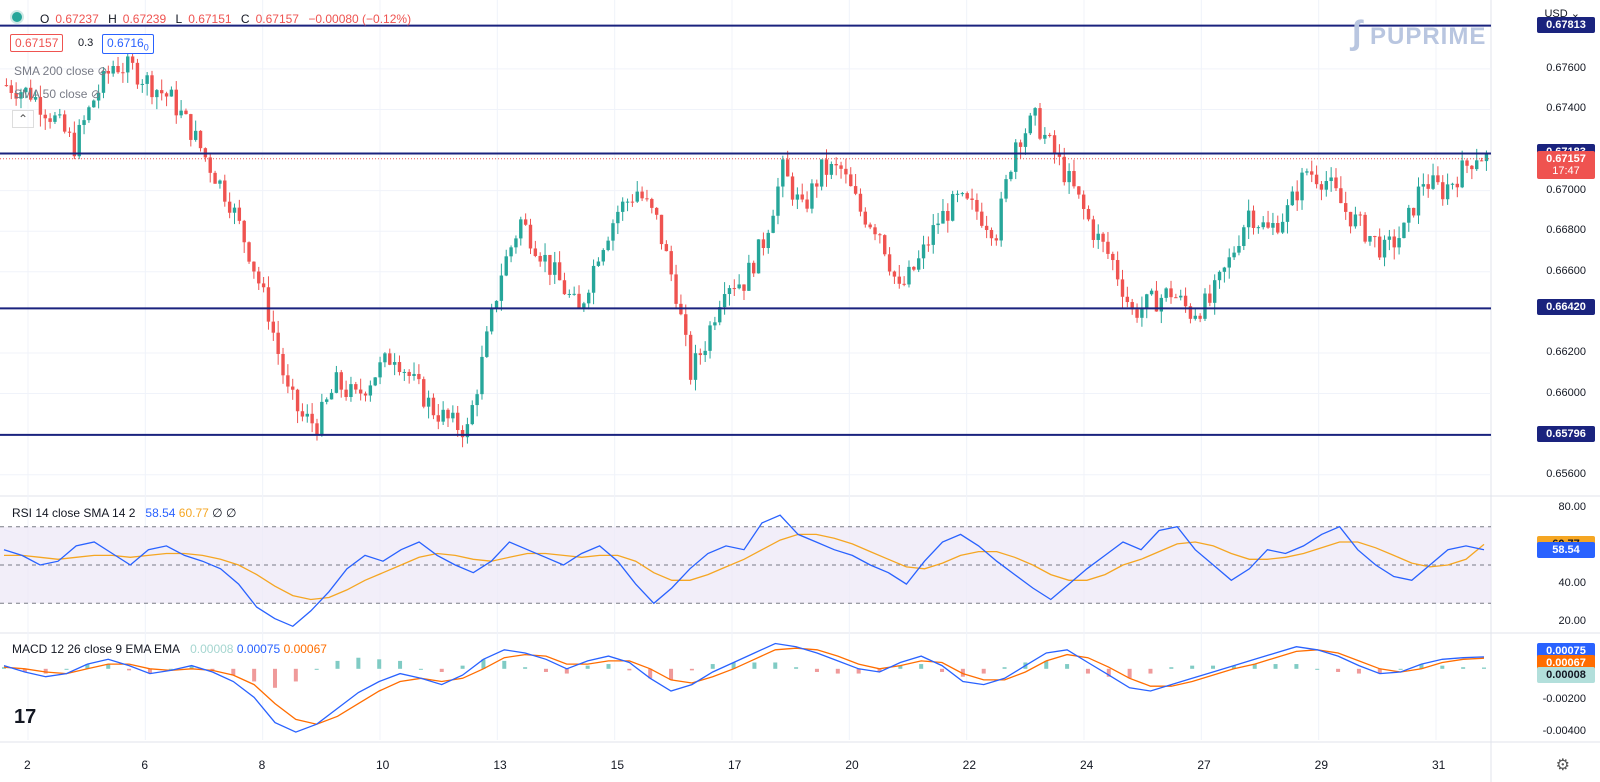 This screenshot has height=782, width=1600. What do you see at coordinates (1439, 765) in the screenshot?
I see `x-tick-label: 31` at bounding box center [1439, 765].